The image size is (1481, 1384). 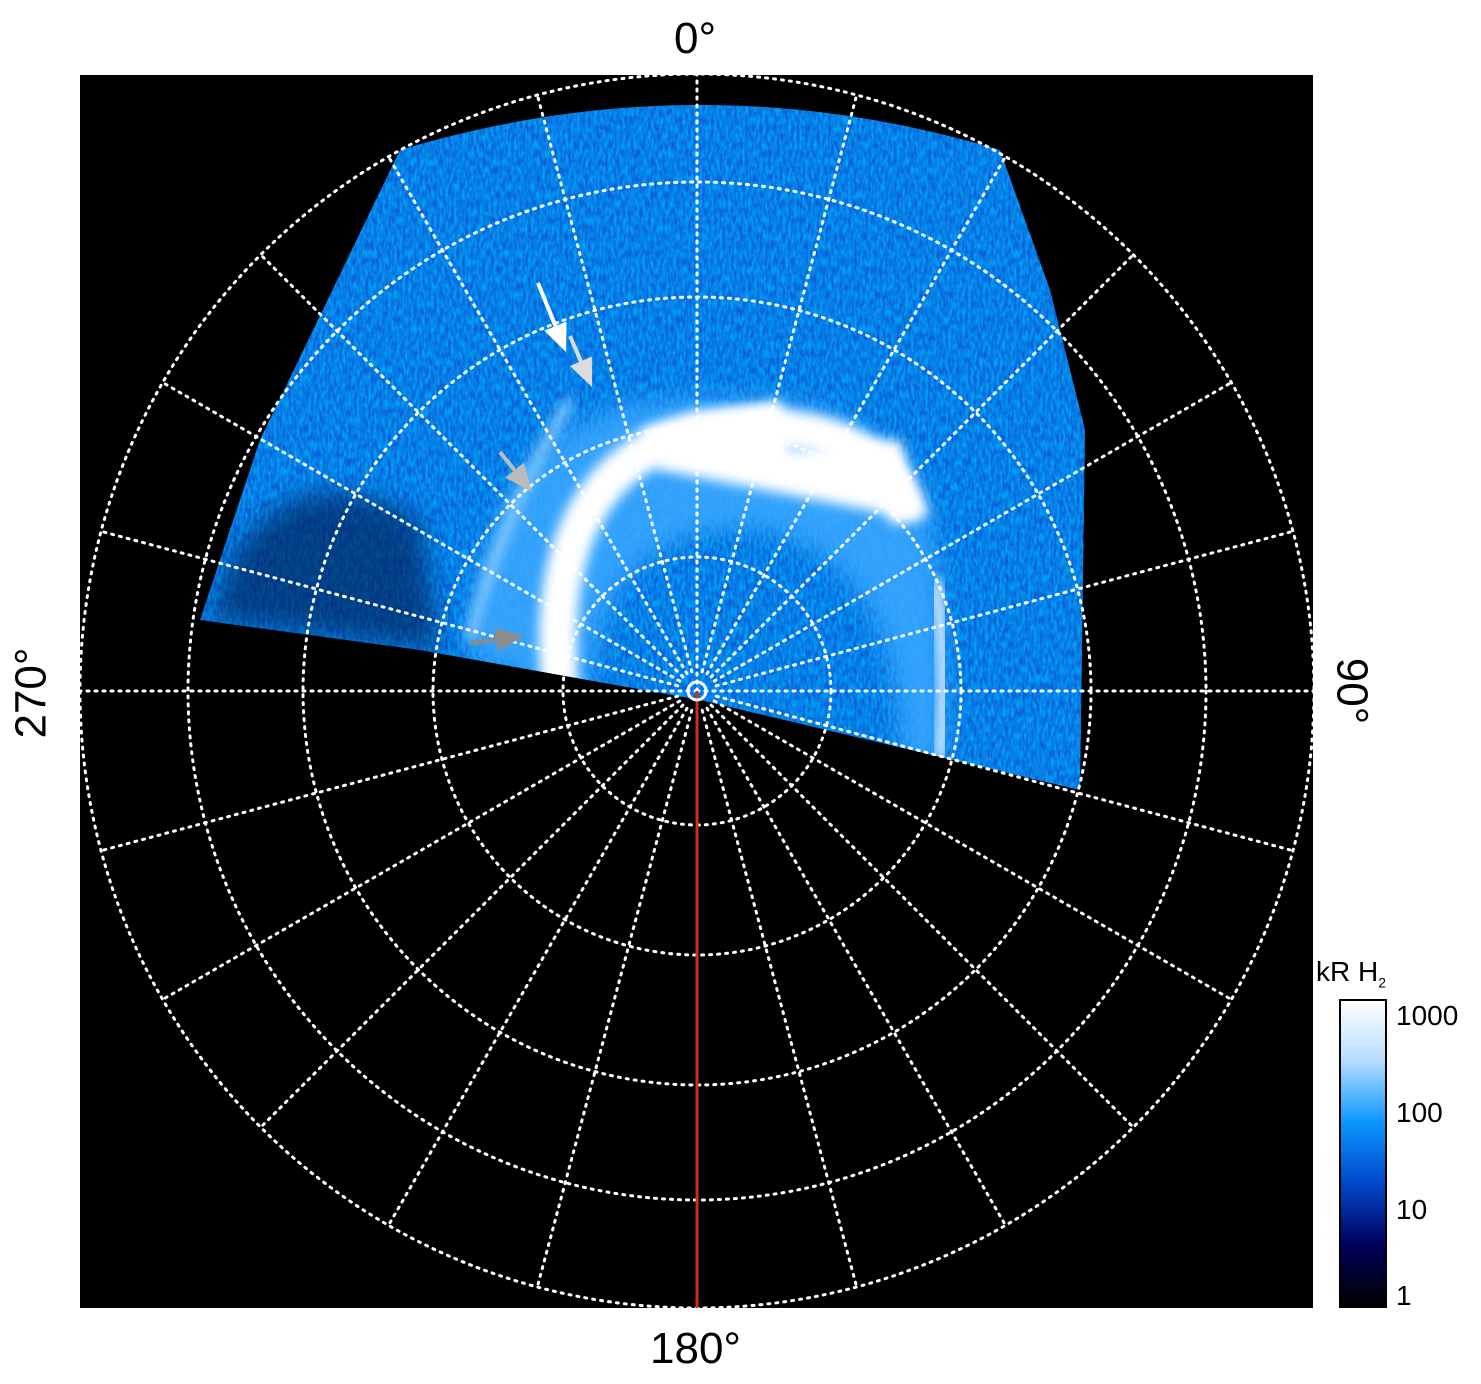 I want to click on pole-marker, so click(x=697, y=691).